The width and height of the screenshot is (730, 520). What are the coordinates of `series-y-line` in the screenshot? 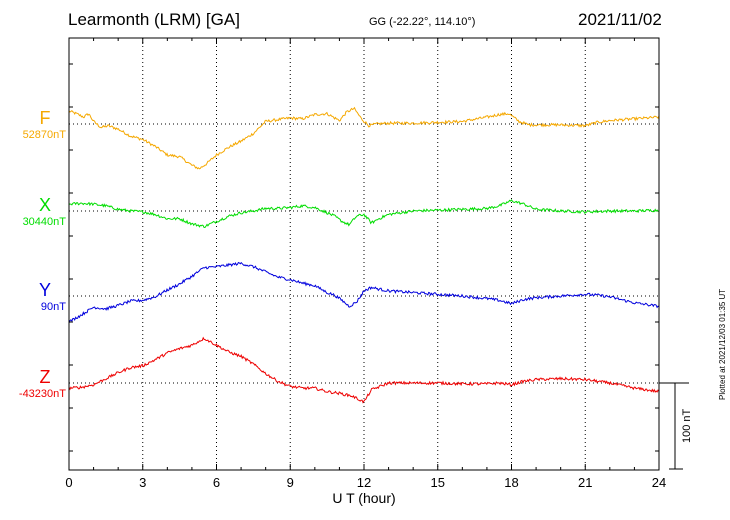 It's located at (364, 292).